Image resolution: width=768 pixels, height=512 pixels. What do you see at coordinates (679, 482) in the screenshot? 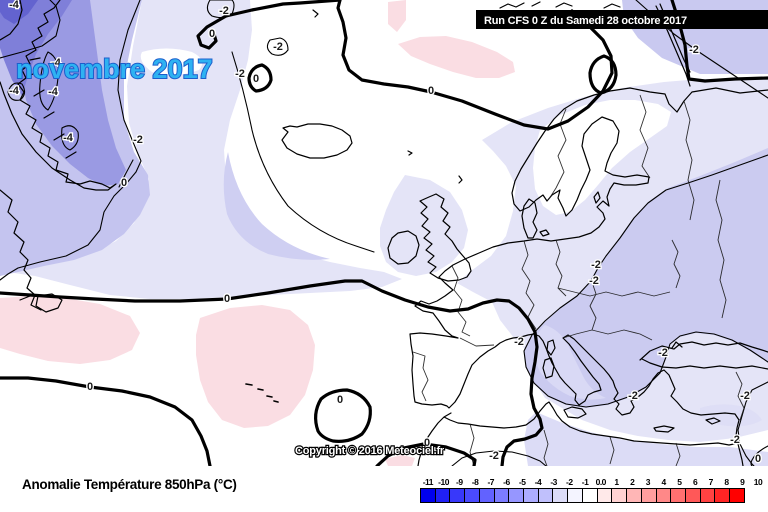
I see `legend-value: 5` at bounding box center [679, 482].